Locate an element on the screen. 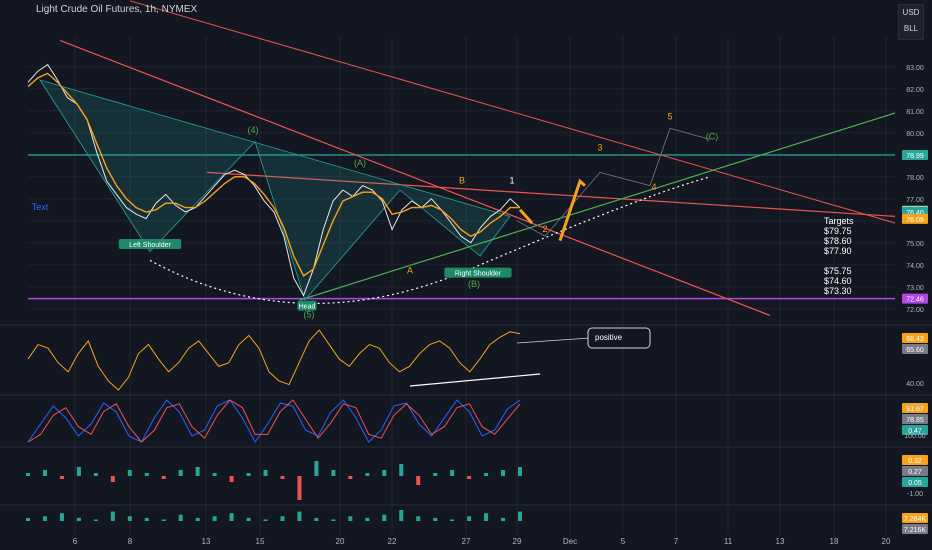  sub-price-tag-label: 0.32 is located at coordinates (915, 461).